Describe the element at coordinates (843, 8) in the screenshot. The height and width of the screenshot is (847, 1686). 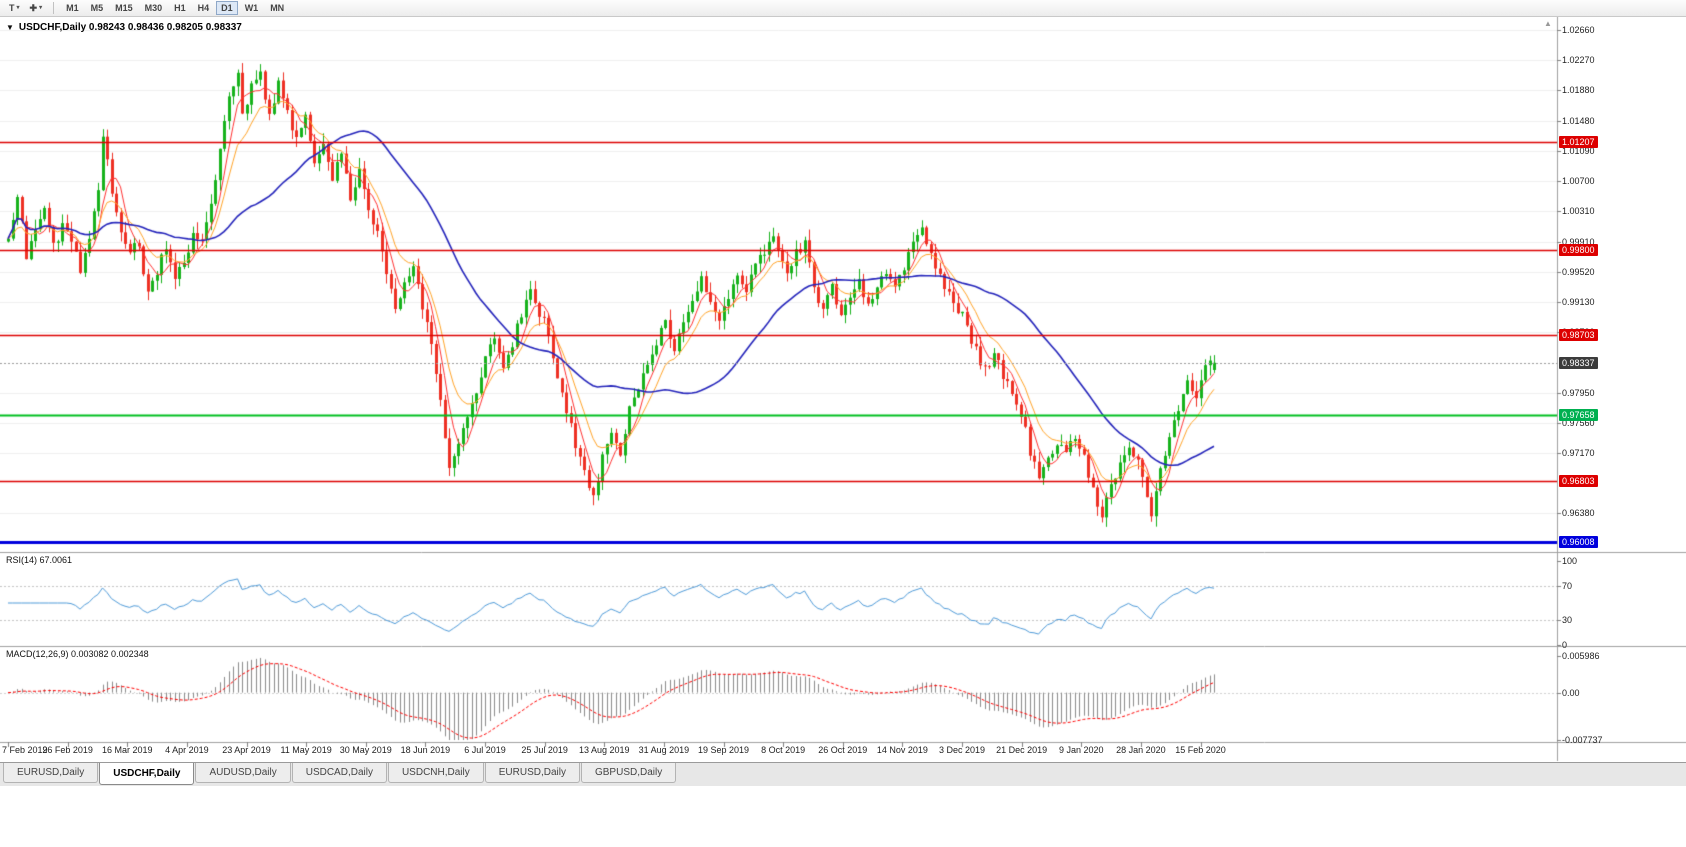
I see `top-toolbar: T ▾ ✚ ▾ M1 M5 M15 M30 H1 H4 D1 W1 MN` at that location.